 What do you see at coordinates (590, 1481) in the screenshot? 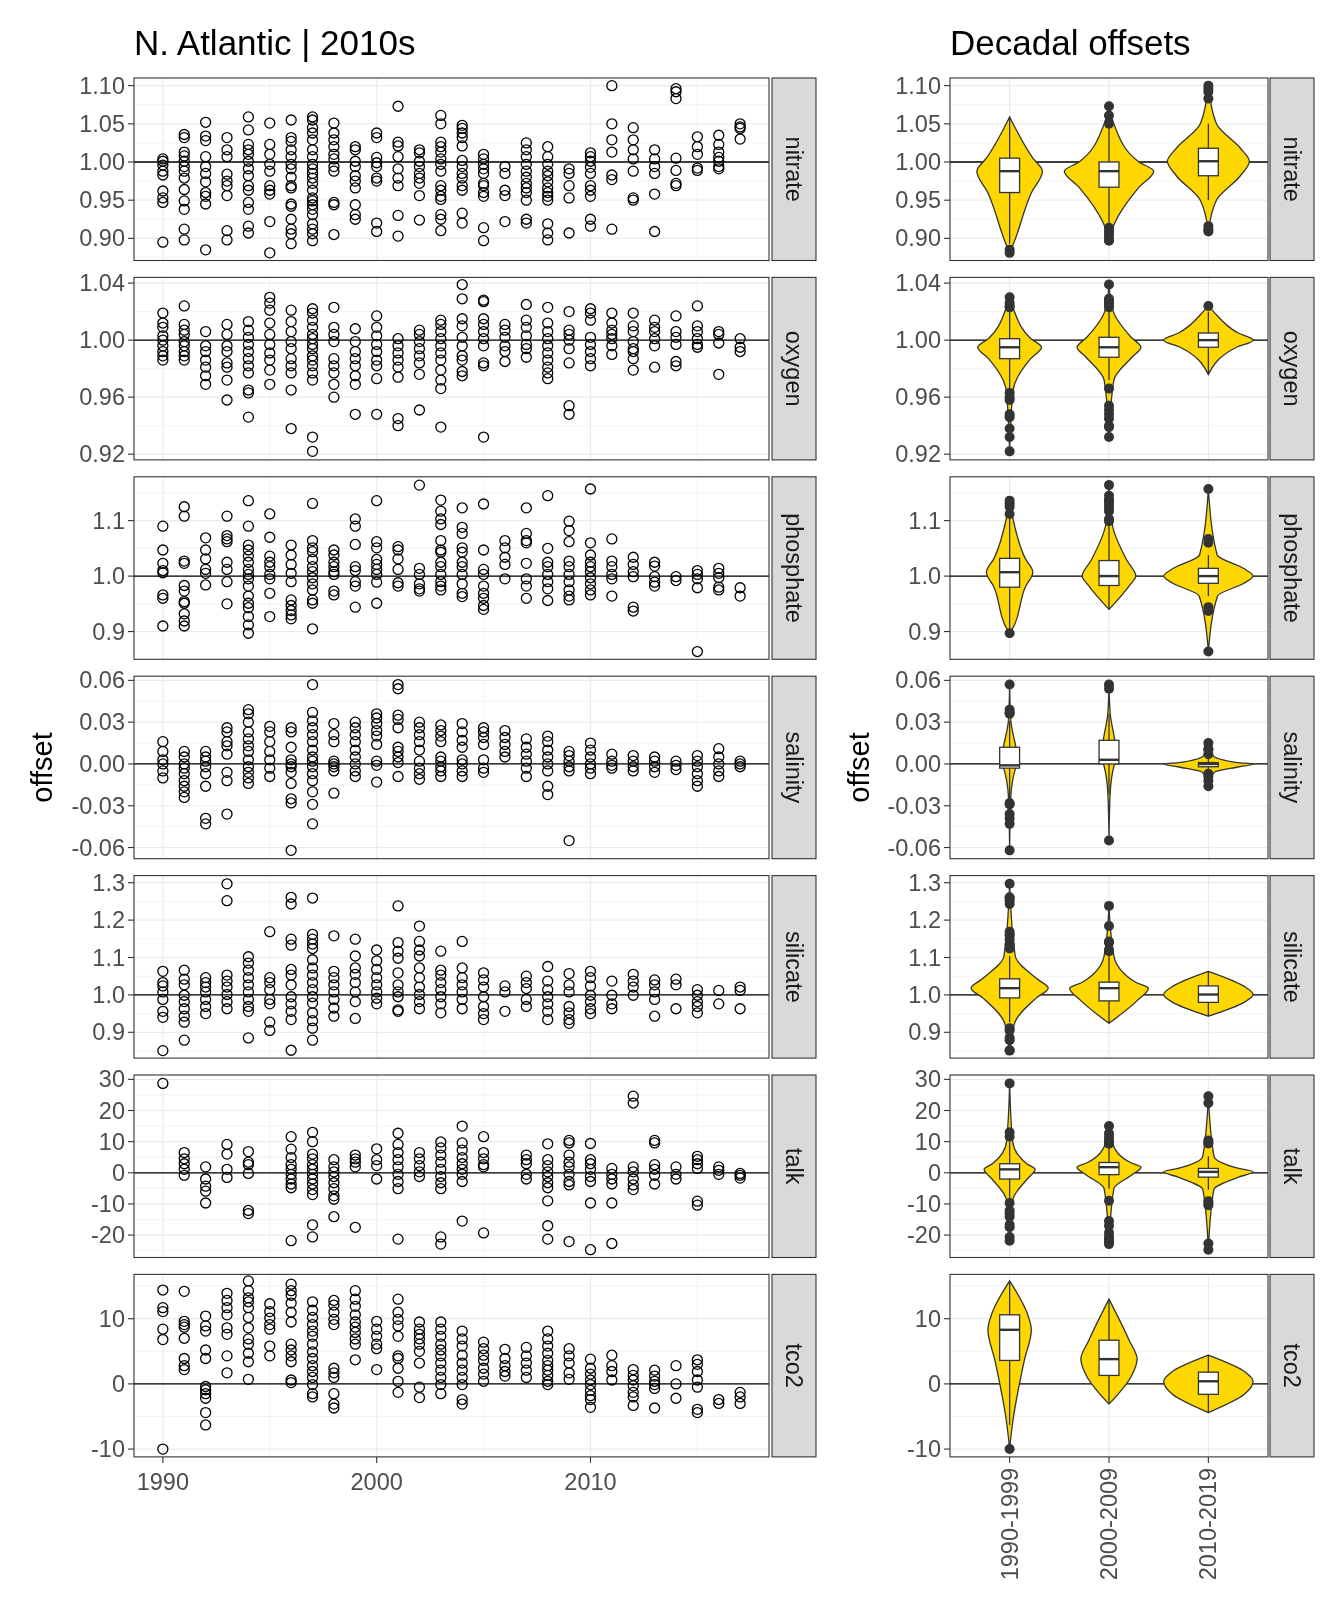
I see `x-tick-label: 2010` at bounding box center [590, 1481].